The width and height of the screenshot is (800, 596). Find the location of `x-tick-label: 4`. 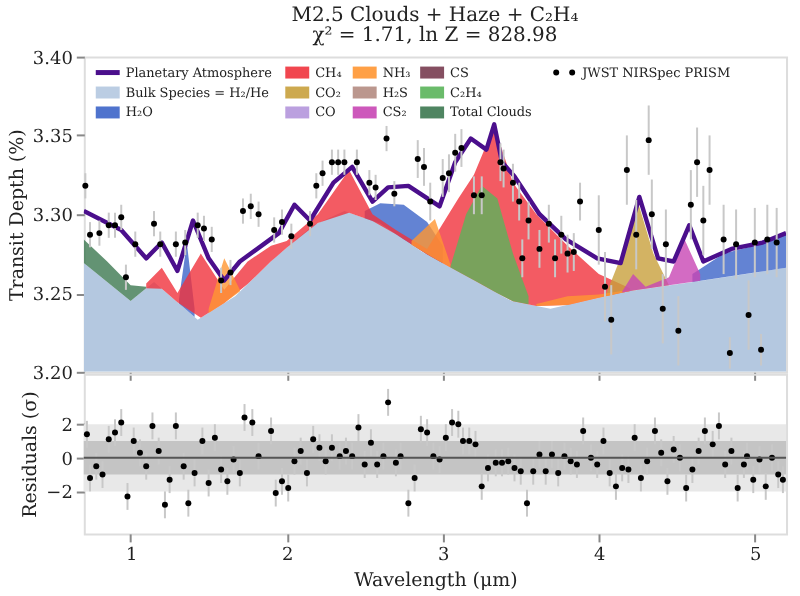

x-tick-label: 4 is located at coordinates (600, 556).